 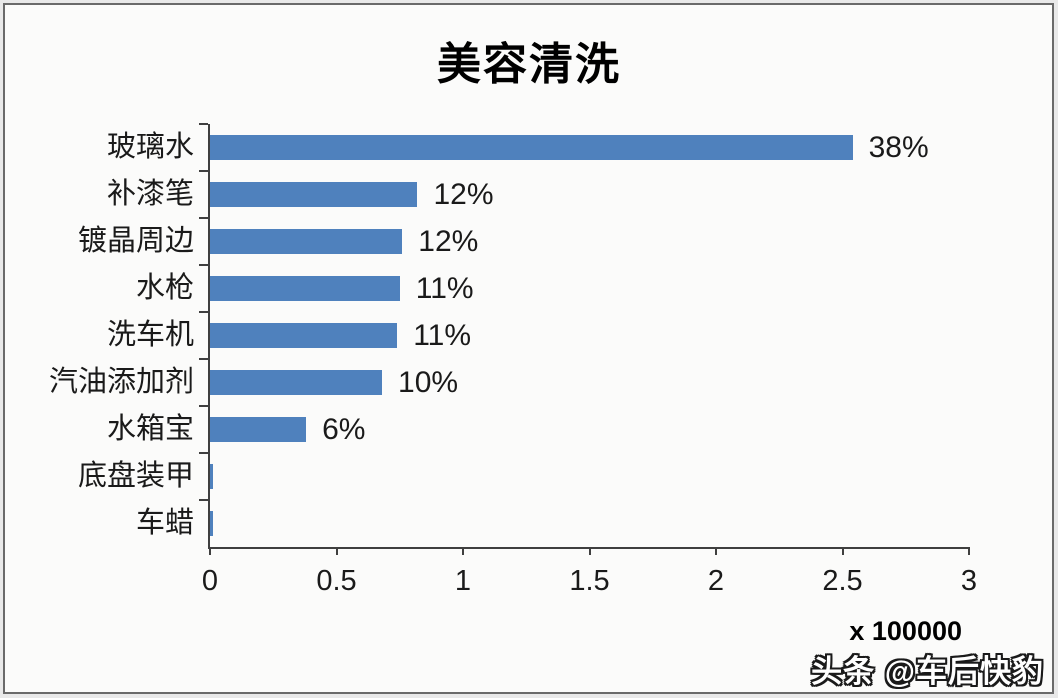 What do you see at coordinates (135, 476) in the screenshot?
I see `category-label: 底盘装甲` at bounding box center [135, 476].